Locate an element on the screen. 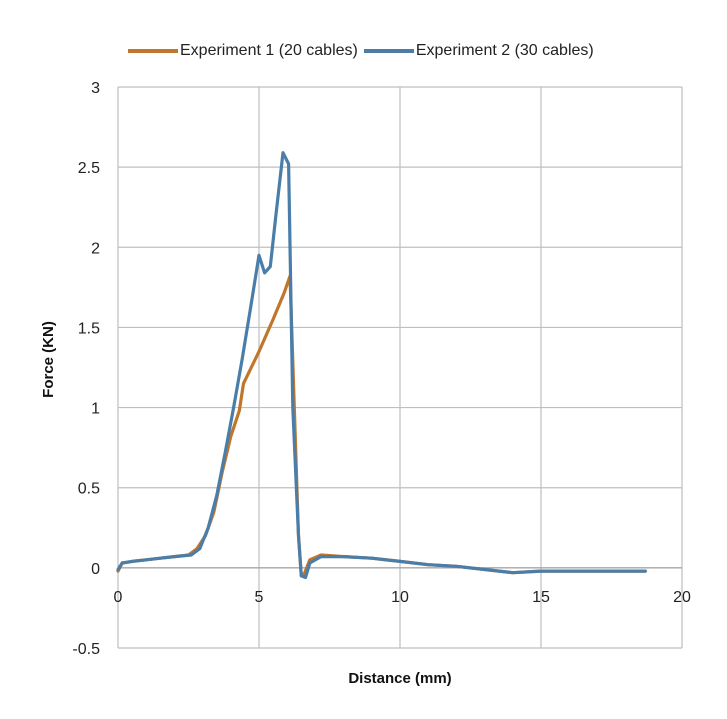 The image size is (727, 719). x-tick-label: 20 is located at coordinates (682, 597).